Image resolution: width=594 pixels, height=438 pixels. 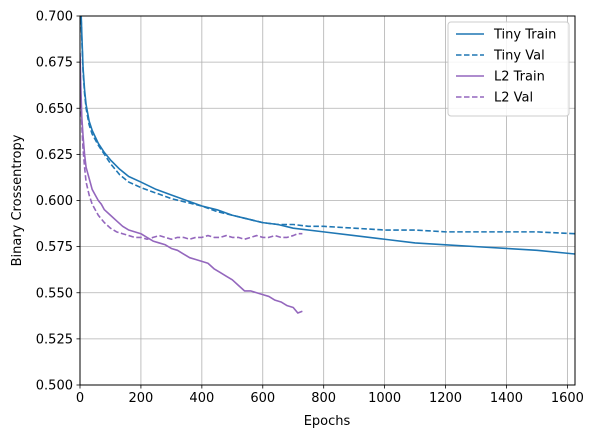 What do you see at coordinates (506, 398) in the screenshot?
I see `x-tick-label: 1400` at bounding box center [506, 398].